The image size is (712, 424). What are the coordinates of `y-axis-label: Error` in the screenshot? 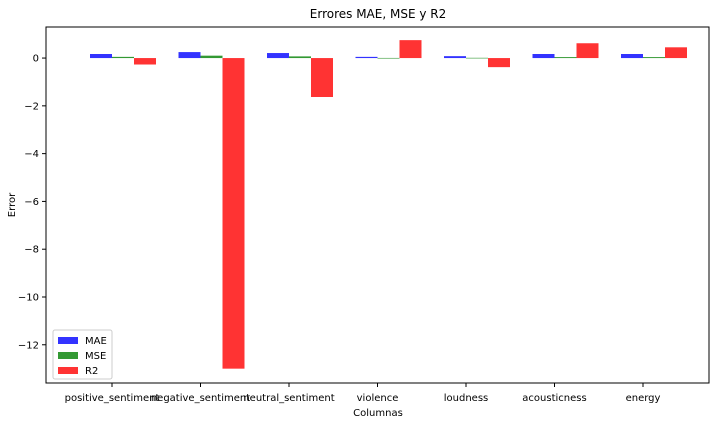 It's located at (12, 204).